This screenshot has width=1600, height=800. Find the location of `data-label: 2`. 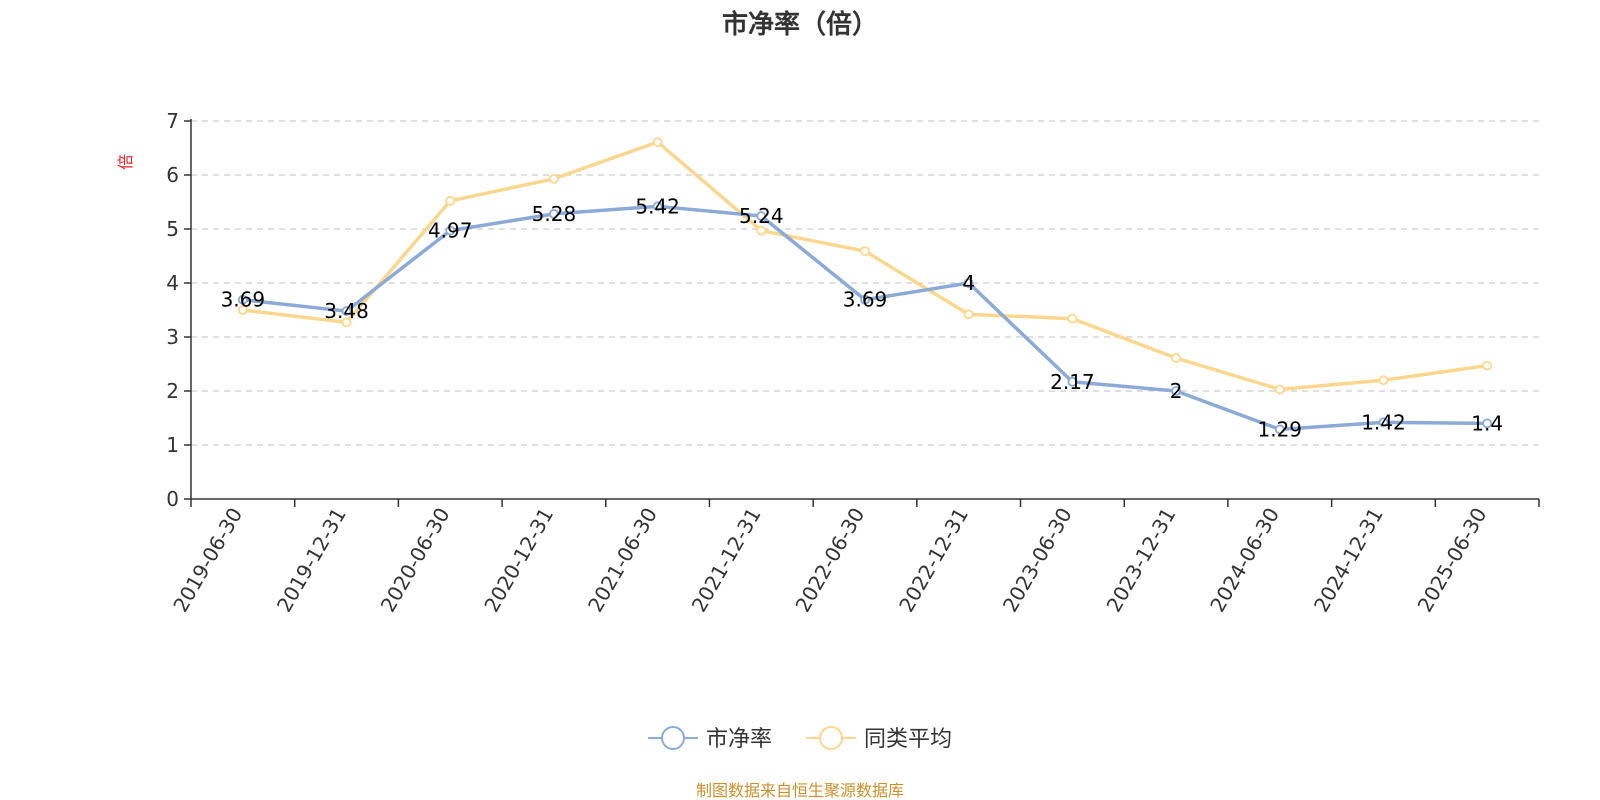

data-label: 2 is located at coordinates (1176, 391).